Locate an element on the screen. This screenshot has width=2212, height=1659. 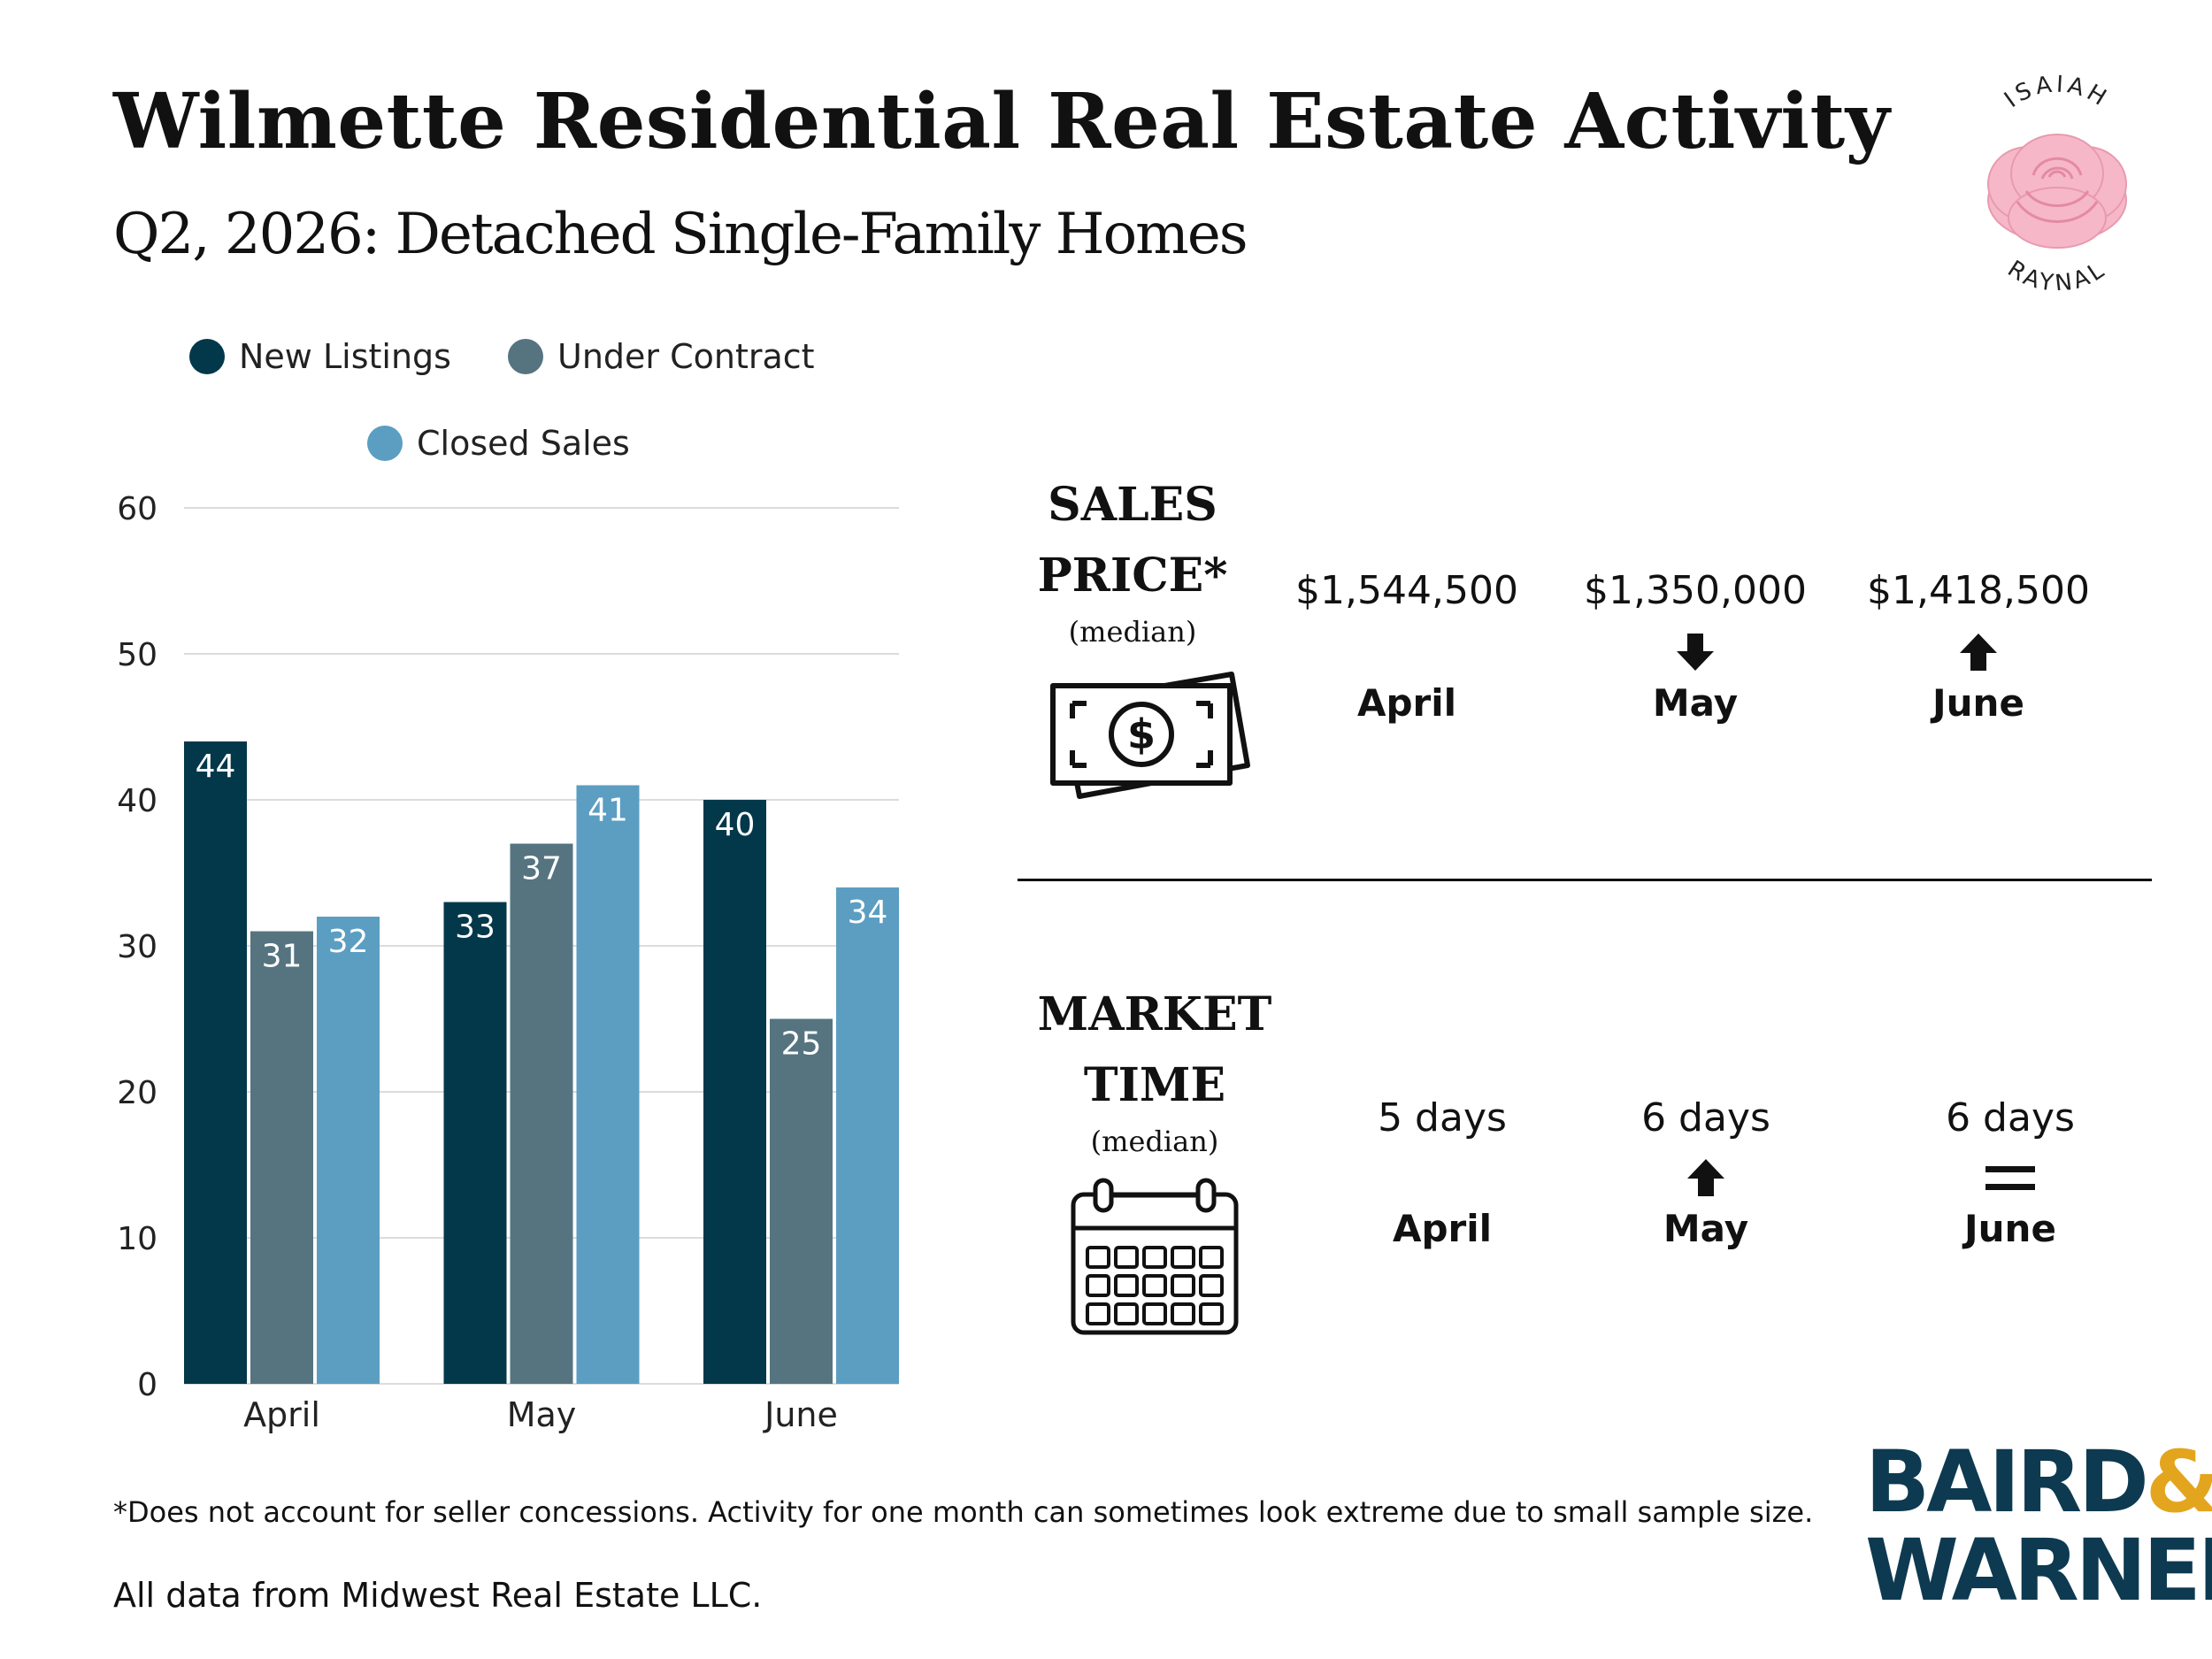
data-label: 25 is located at coordinates (802, 1044).